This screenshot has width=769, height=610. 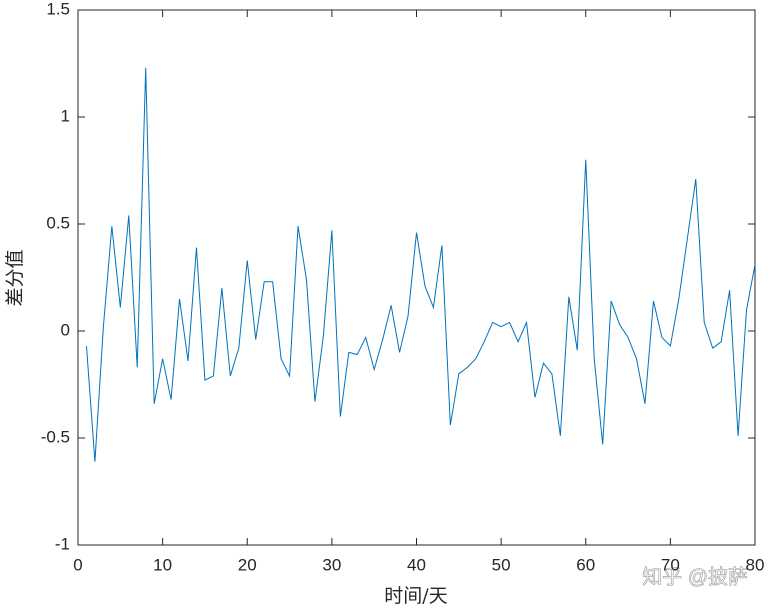 What do you see at coordinates (247, 564) in the screenshot?
I see `x-tick-label: 20` at bounding box center [247, 564].